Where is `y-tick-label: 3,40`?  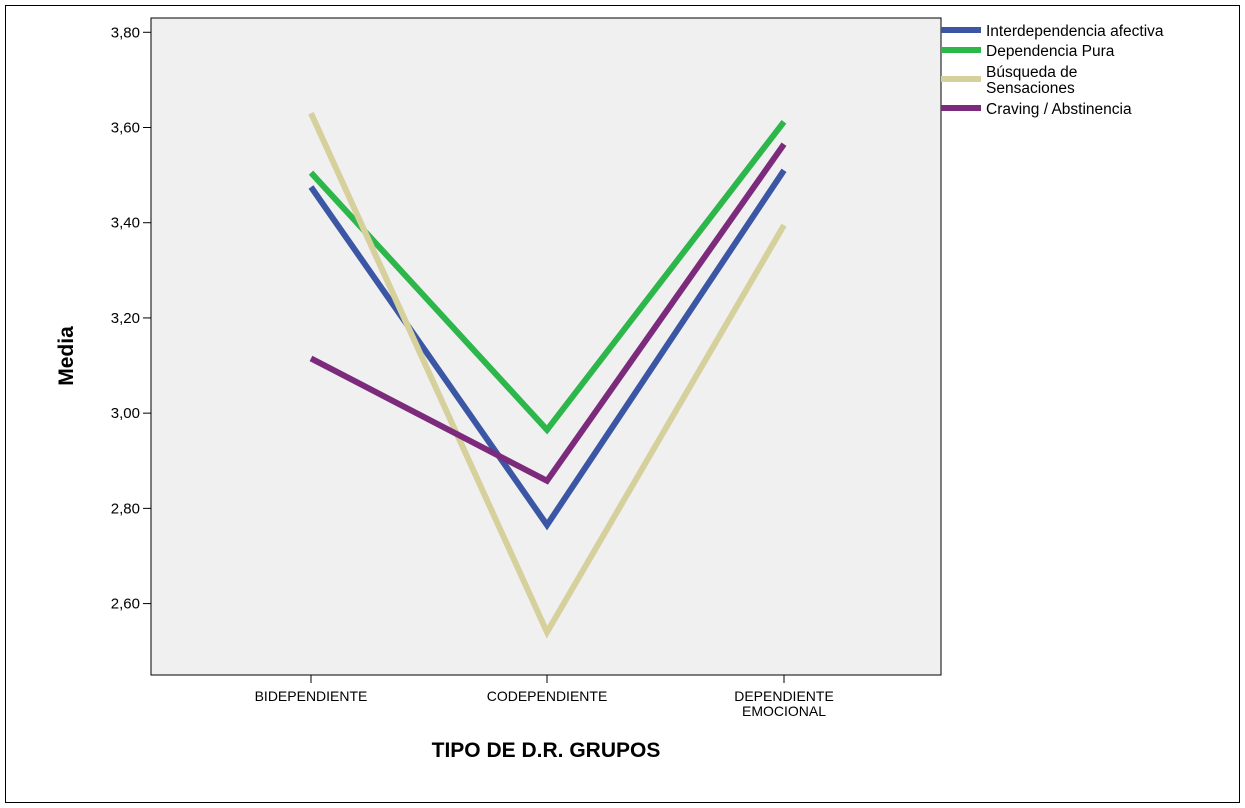 y-tick-label: 3,40 is located at coordinates (125, 223).